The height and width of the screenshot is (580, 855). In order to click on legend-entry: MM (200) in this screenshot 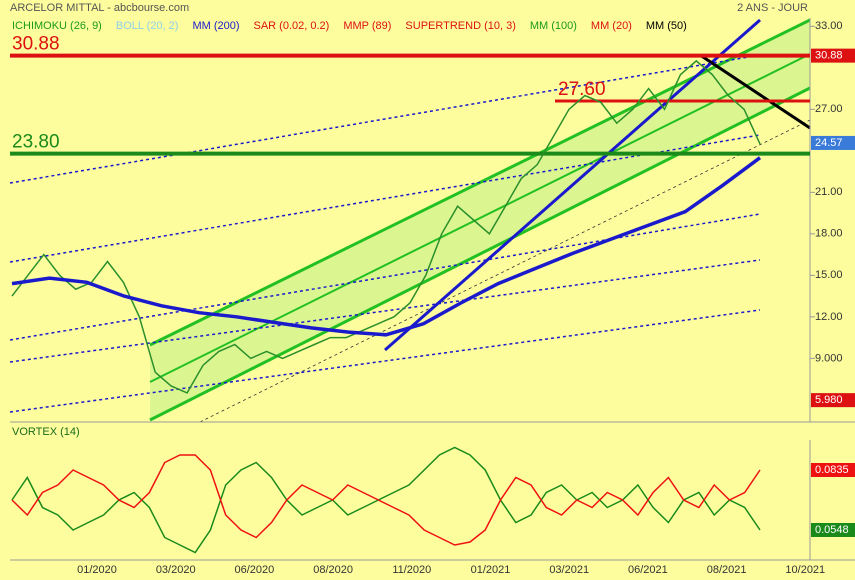, I will do `click(215, 26)`.